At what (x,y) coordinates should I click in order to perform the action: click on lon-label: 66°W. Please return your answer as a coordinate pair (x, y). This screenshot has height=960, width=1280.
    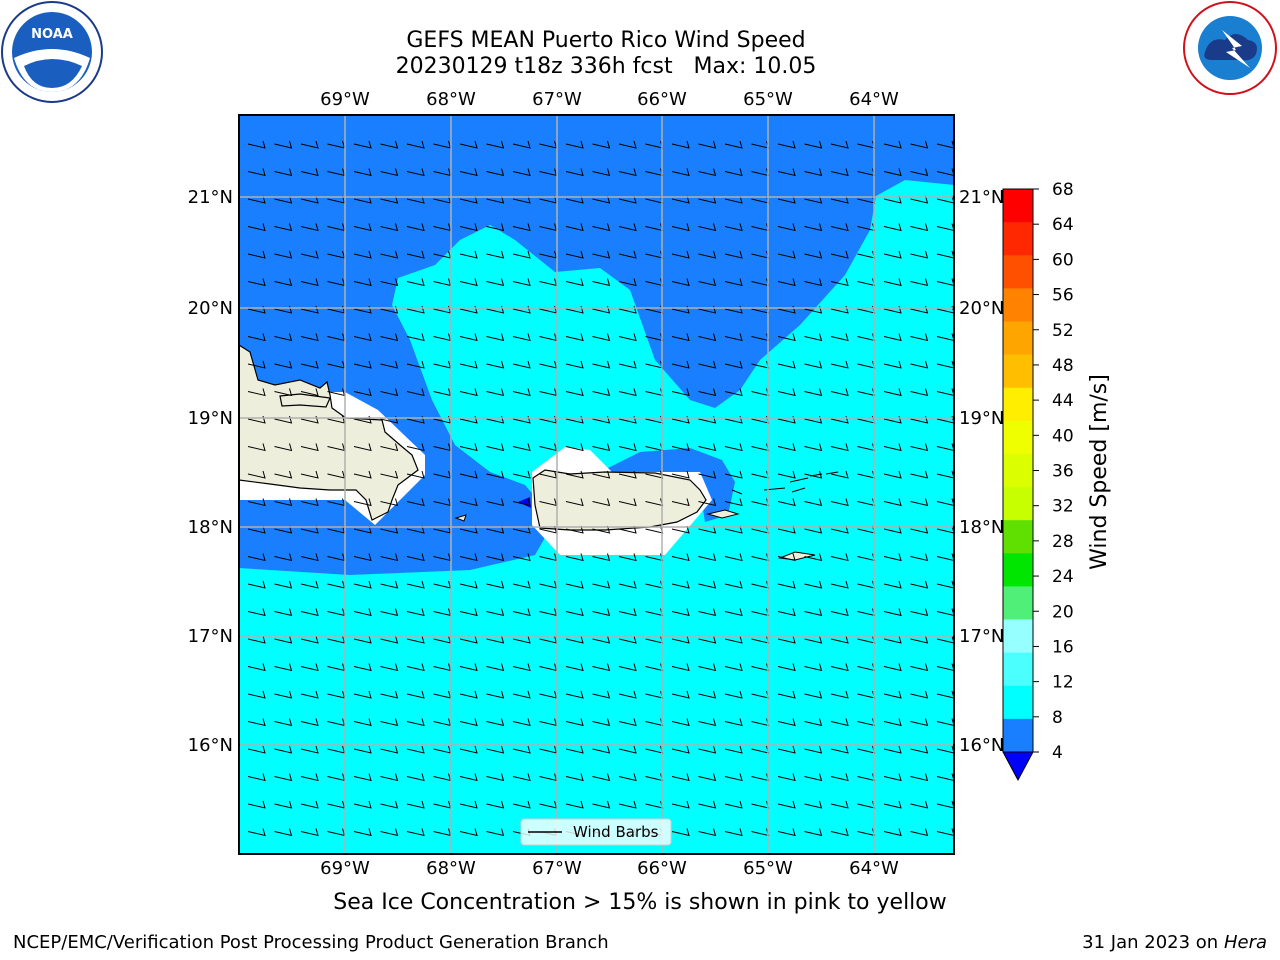
    Looking at the image, I should click on (662, 99).